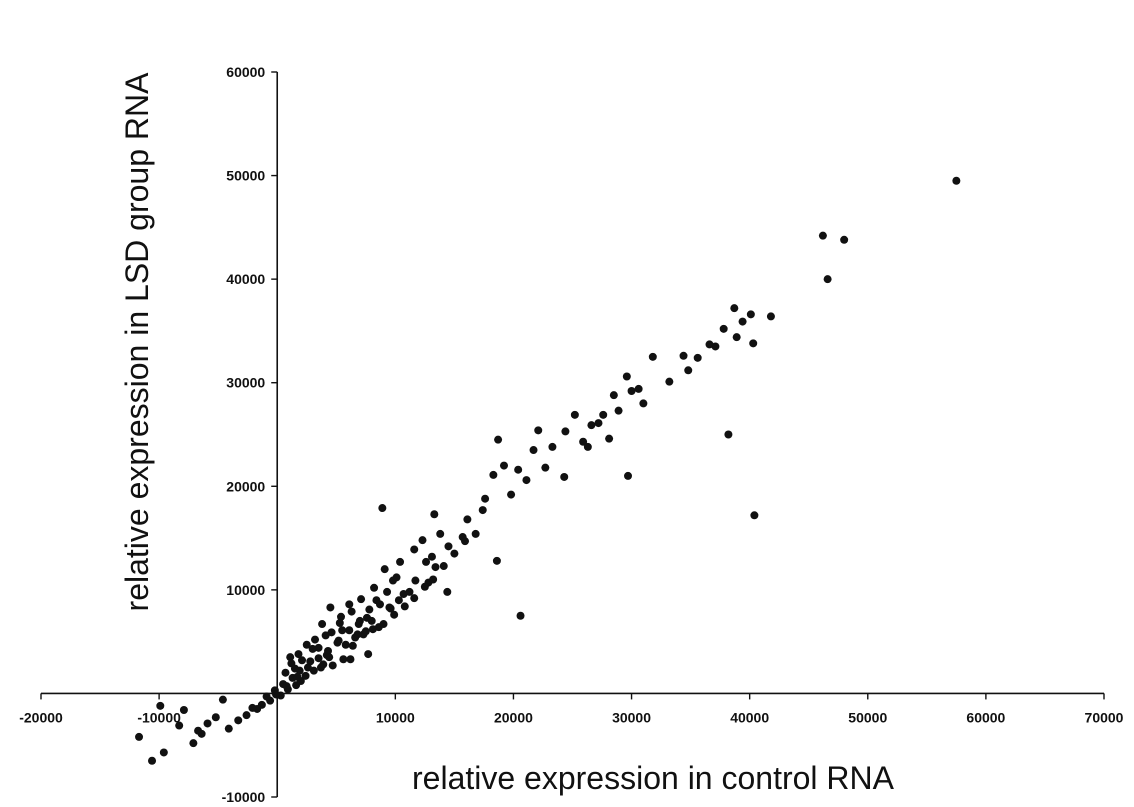  What do you see at coordinates (137, 342) in the screenshot?
I see `y-axis-title: relative expression in LSD group RNA` at bounding box center [137, 342].